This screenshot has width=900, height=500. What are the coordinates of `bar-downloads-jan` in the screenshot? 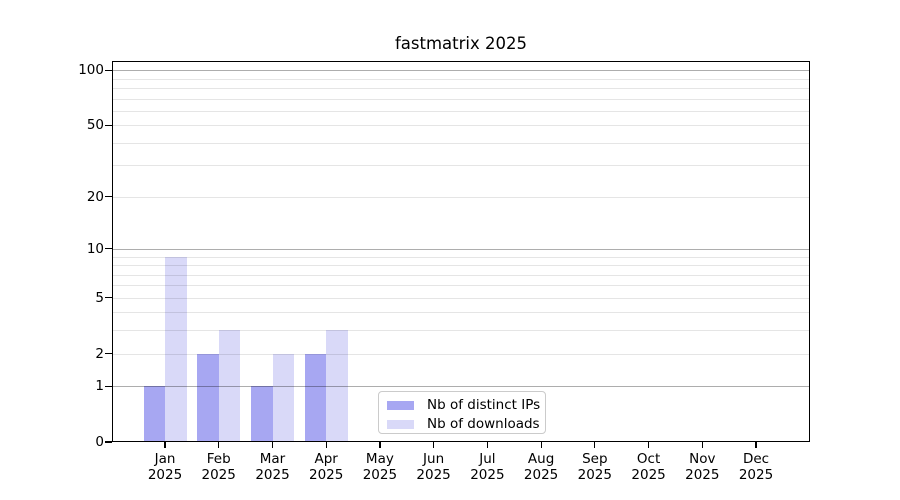 It's located at (176, 349).